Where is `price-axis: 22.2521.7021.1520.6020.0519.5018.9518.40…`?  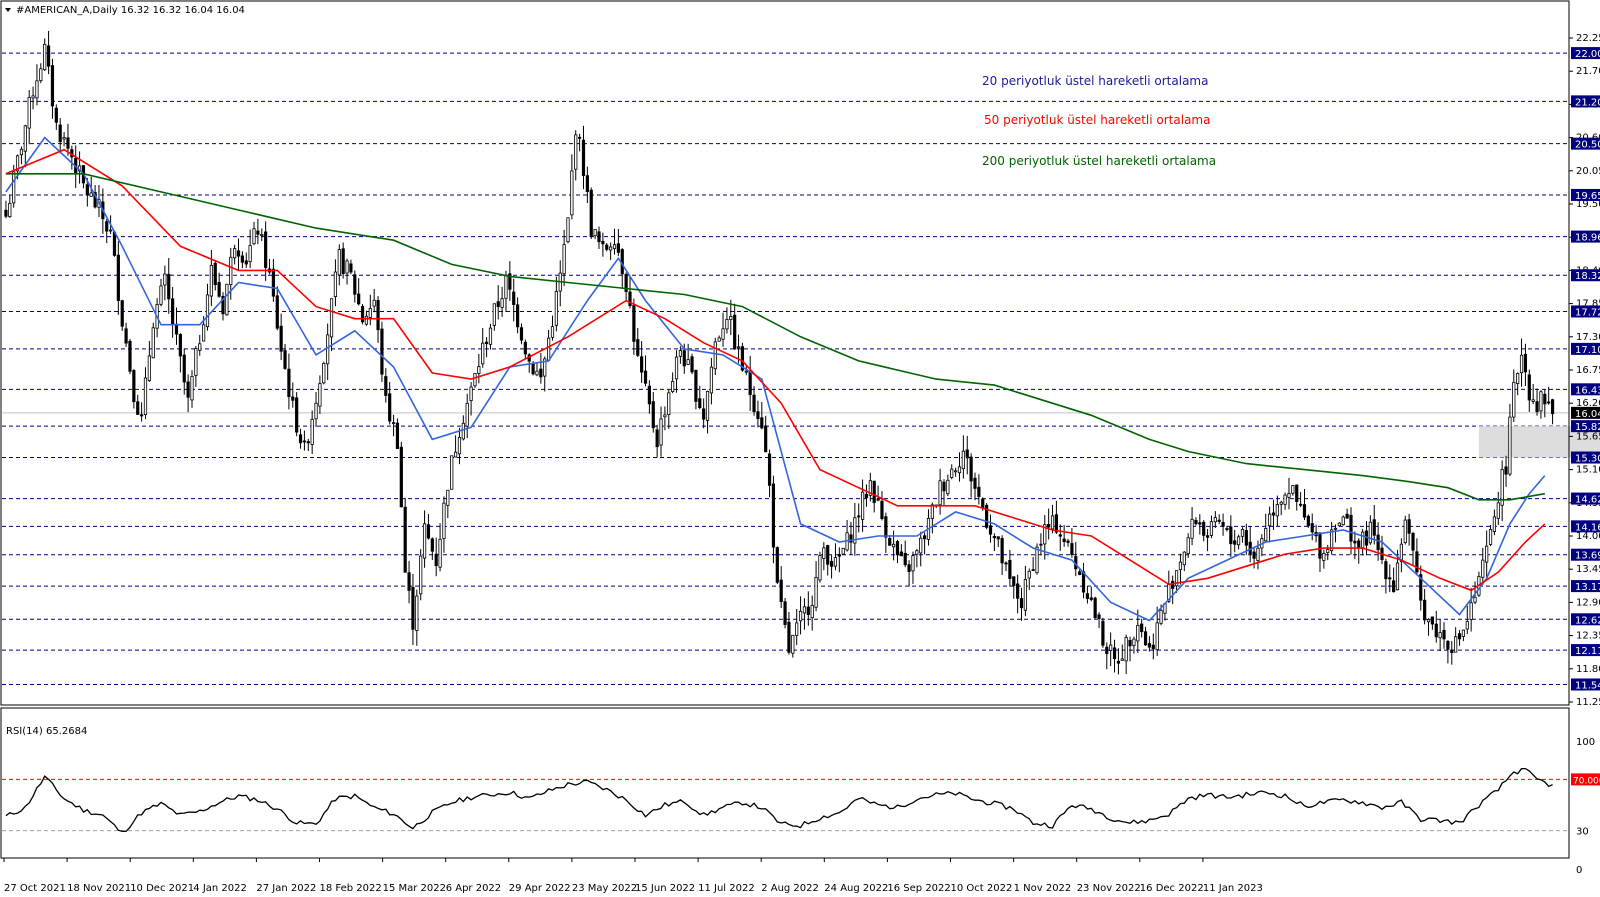 price-axis: 22.2521.7021.1520.6020.0519.5018.9518.40… is located at coordinates (1584, 454).